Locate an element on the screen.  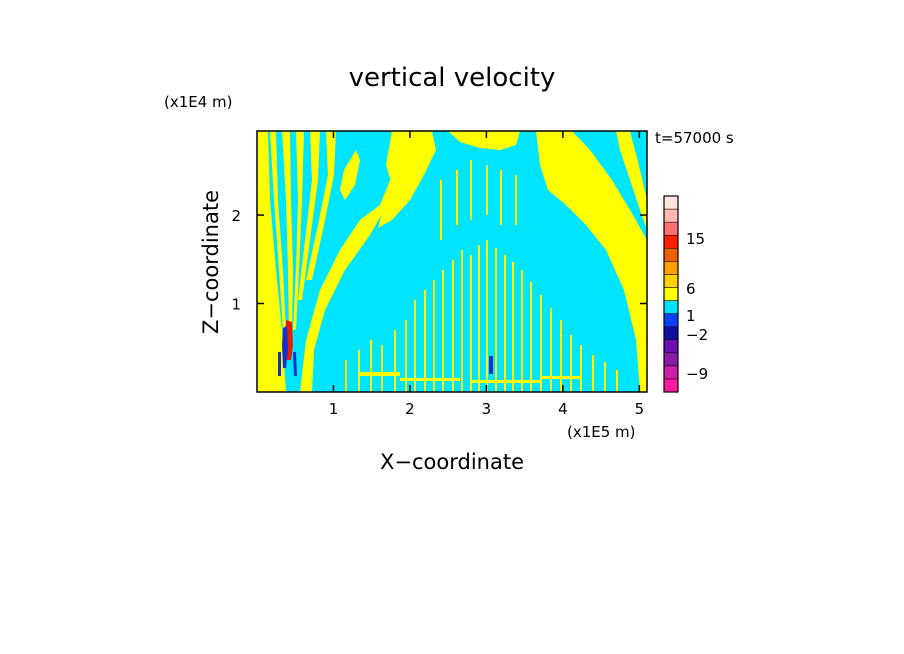
chart-title: vertical velocity is located at coordinates (452, 78).